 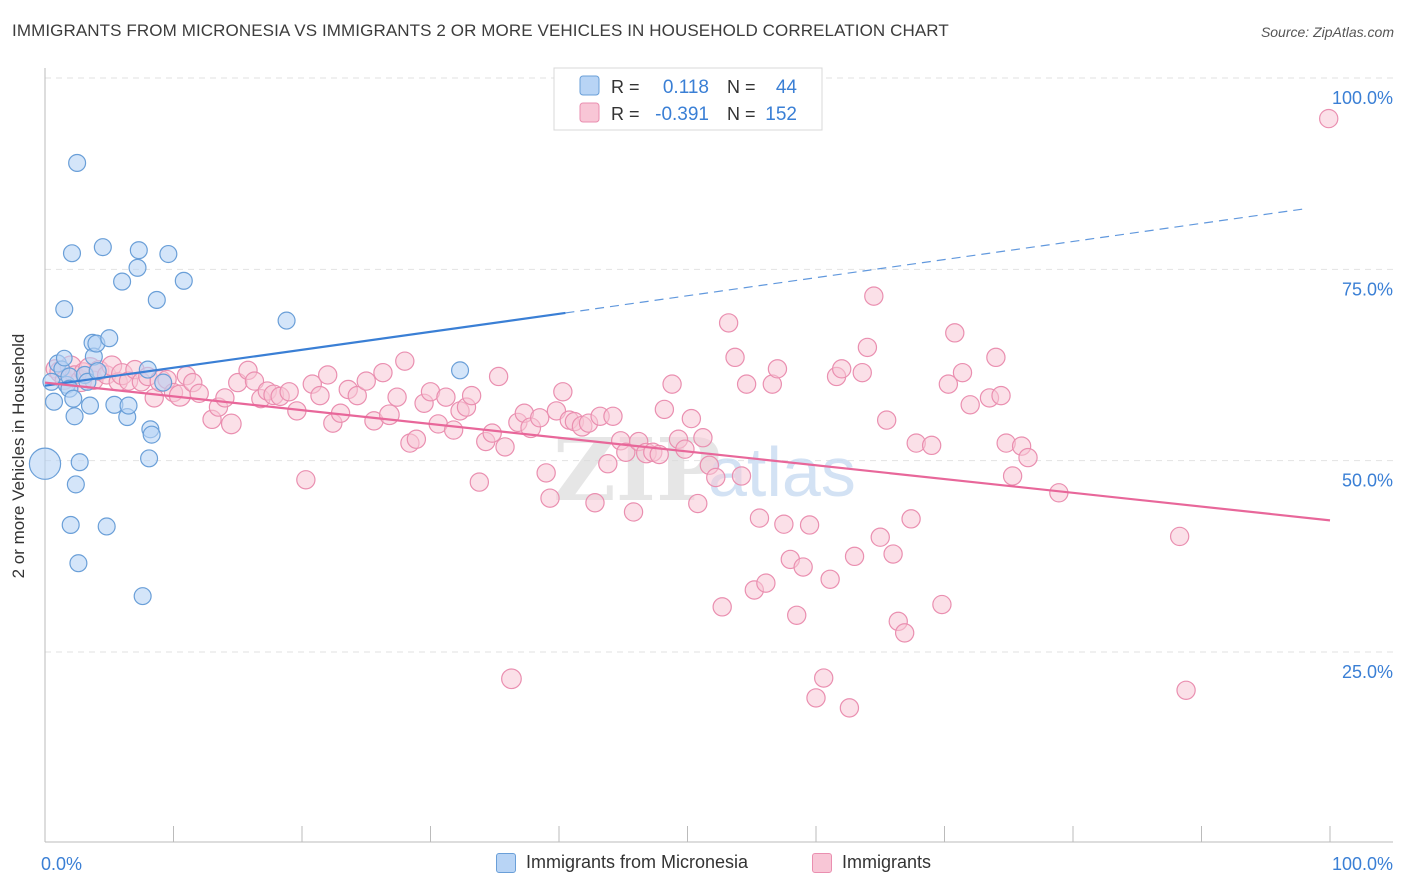 I want to click on legend-item-immigrants: Immigrants, so click(x=871, y=862).